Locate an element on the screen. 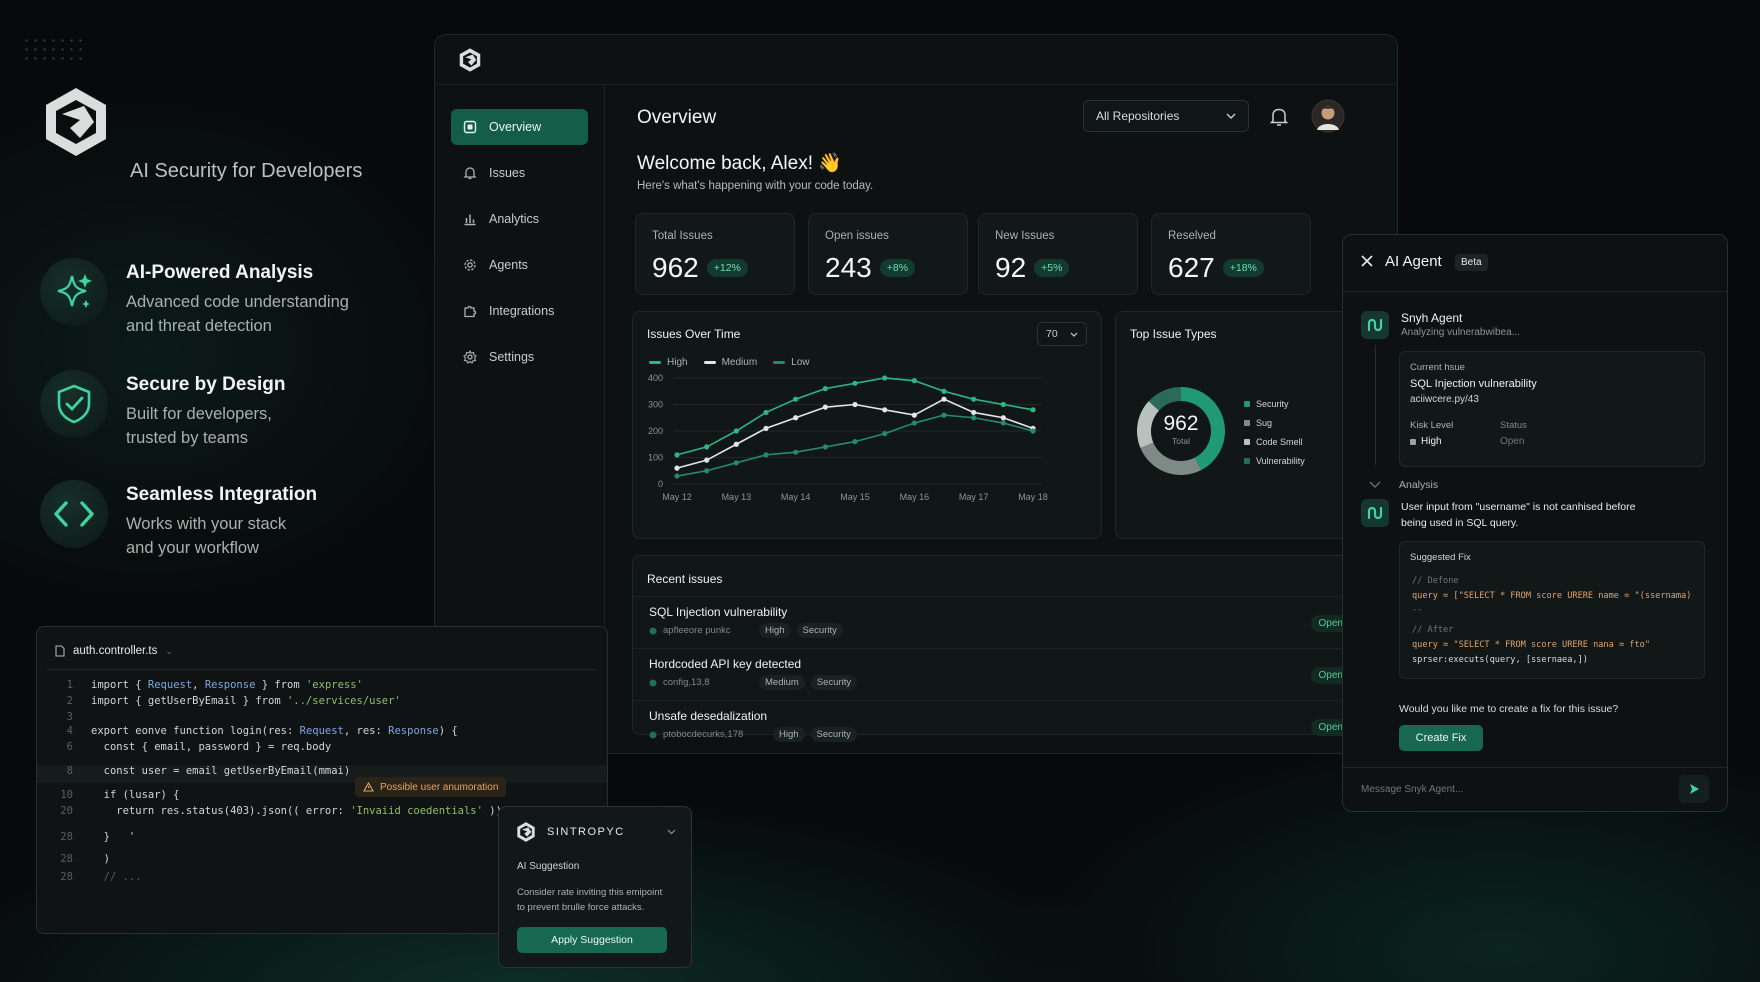  status-dot-icon is located at coordinates (653, 630).